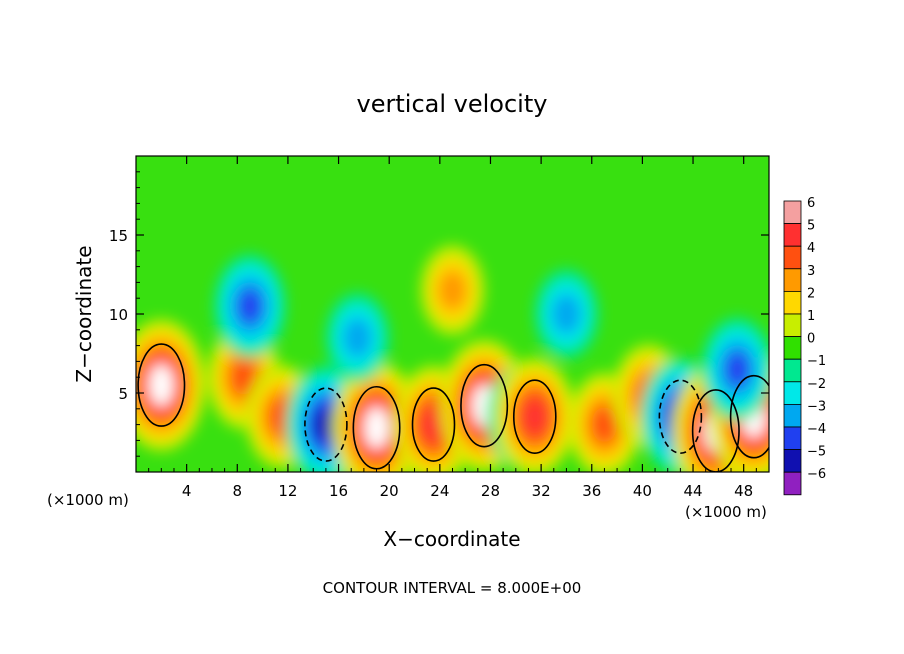 Image resolution: width=904 pixels, height=654 pixels. Describe the element at coordinates (743, 491) in the screenshot. I see `x-tick-label: 48` at that location.